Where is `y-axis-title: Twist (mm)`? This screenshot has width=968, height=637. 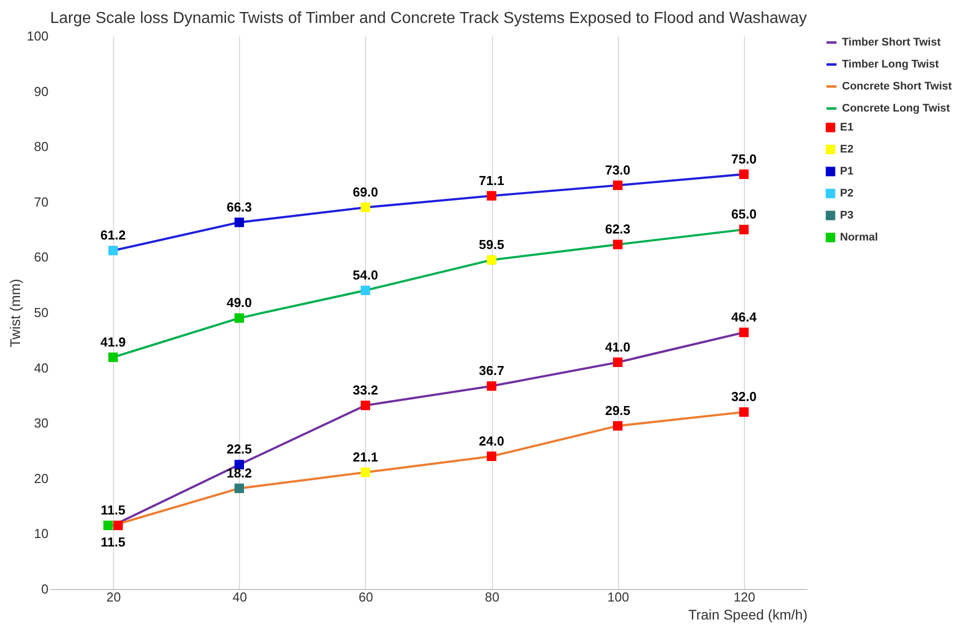
y-axis-title: Twist (mm) is located at coordinates (14, 313).